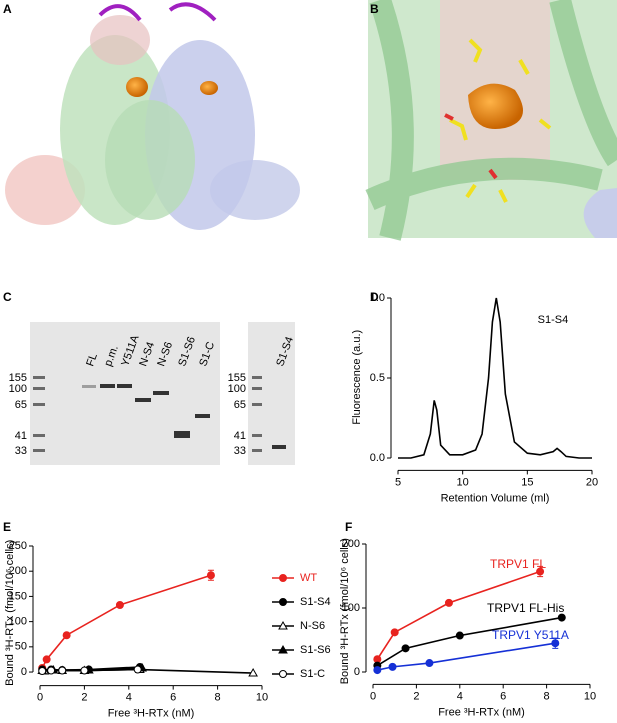  Describe the element at coordinates (527, 482) in the screenshot. I see `x-tick-label: 15` at that location.